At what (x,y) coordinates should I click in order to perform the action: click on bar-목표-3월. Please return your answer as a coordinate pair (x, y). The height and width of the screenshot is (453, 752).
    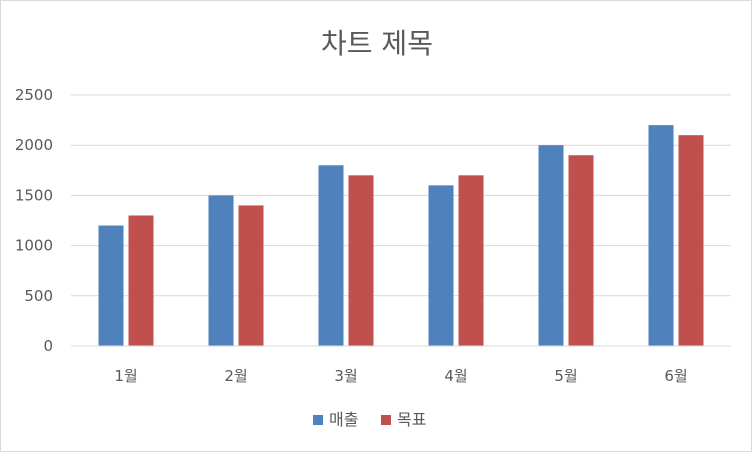
    Looking at the image, I should click on (361, 260).